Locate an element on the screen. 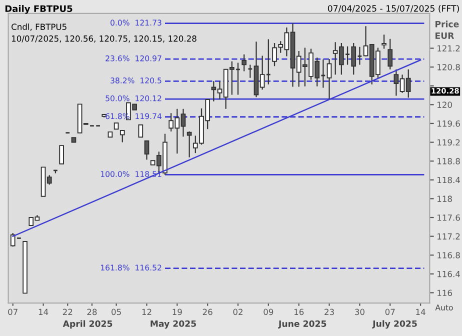 This screenshot has height=336, width=462. x-tick-label: 12 is located at coordinates (147, 311).